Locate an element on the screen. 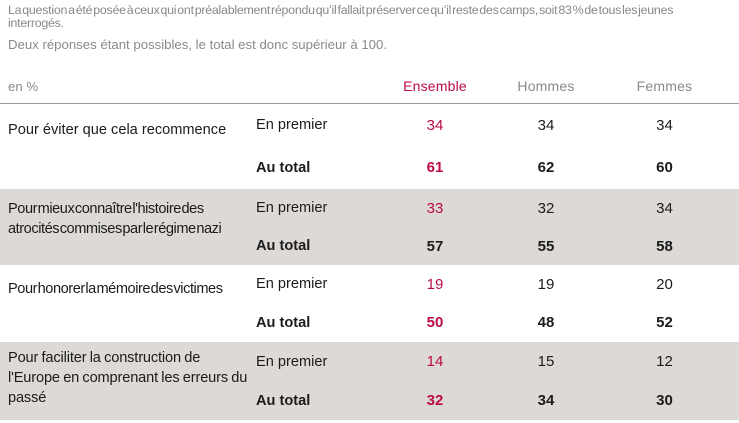 Image resolution: width=739 pixels, height=423 pixels. cell-hommes-total: 34 is located at coordinates (546, 400).